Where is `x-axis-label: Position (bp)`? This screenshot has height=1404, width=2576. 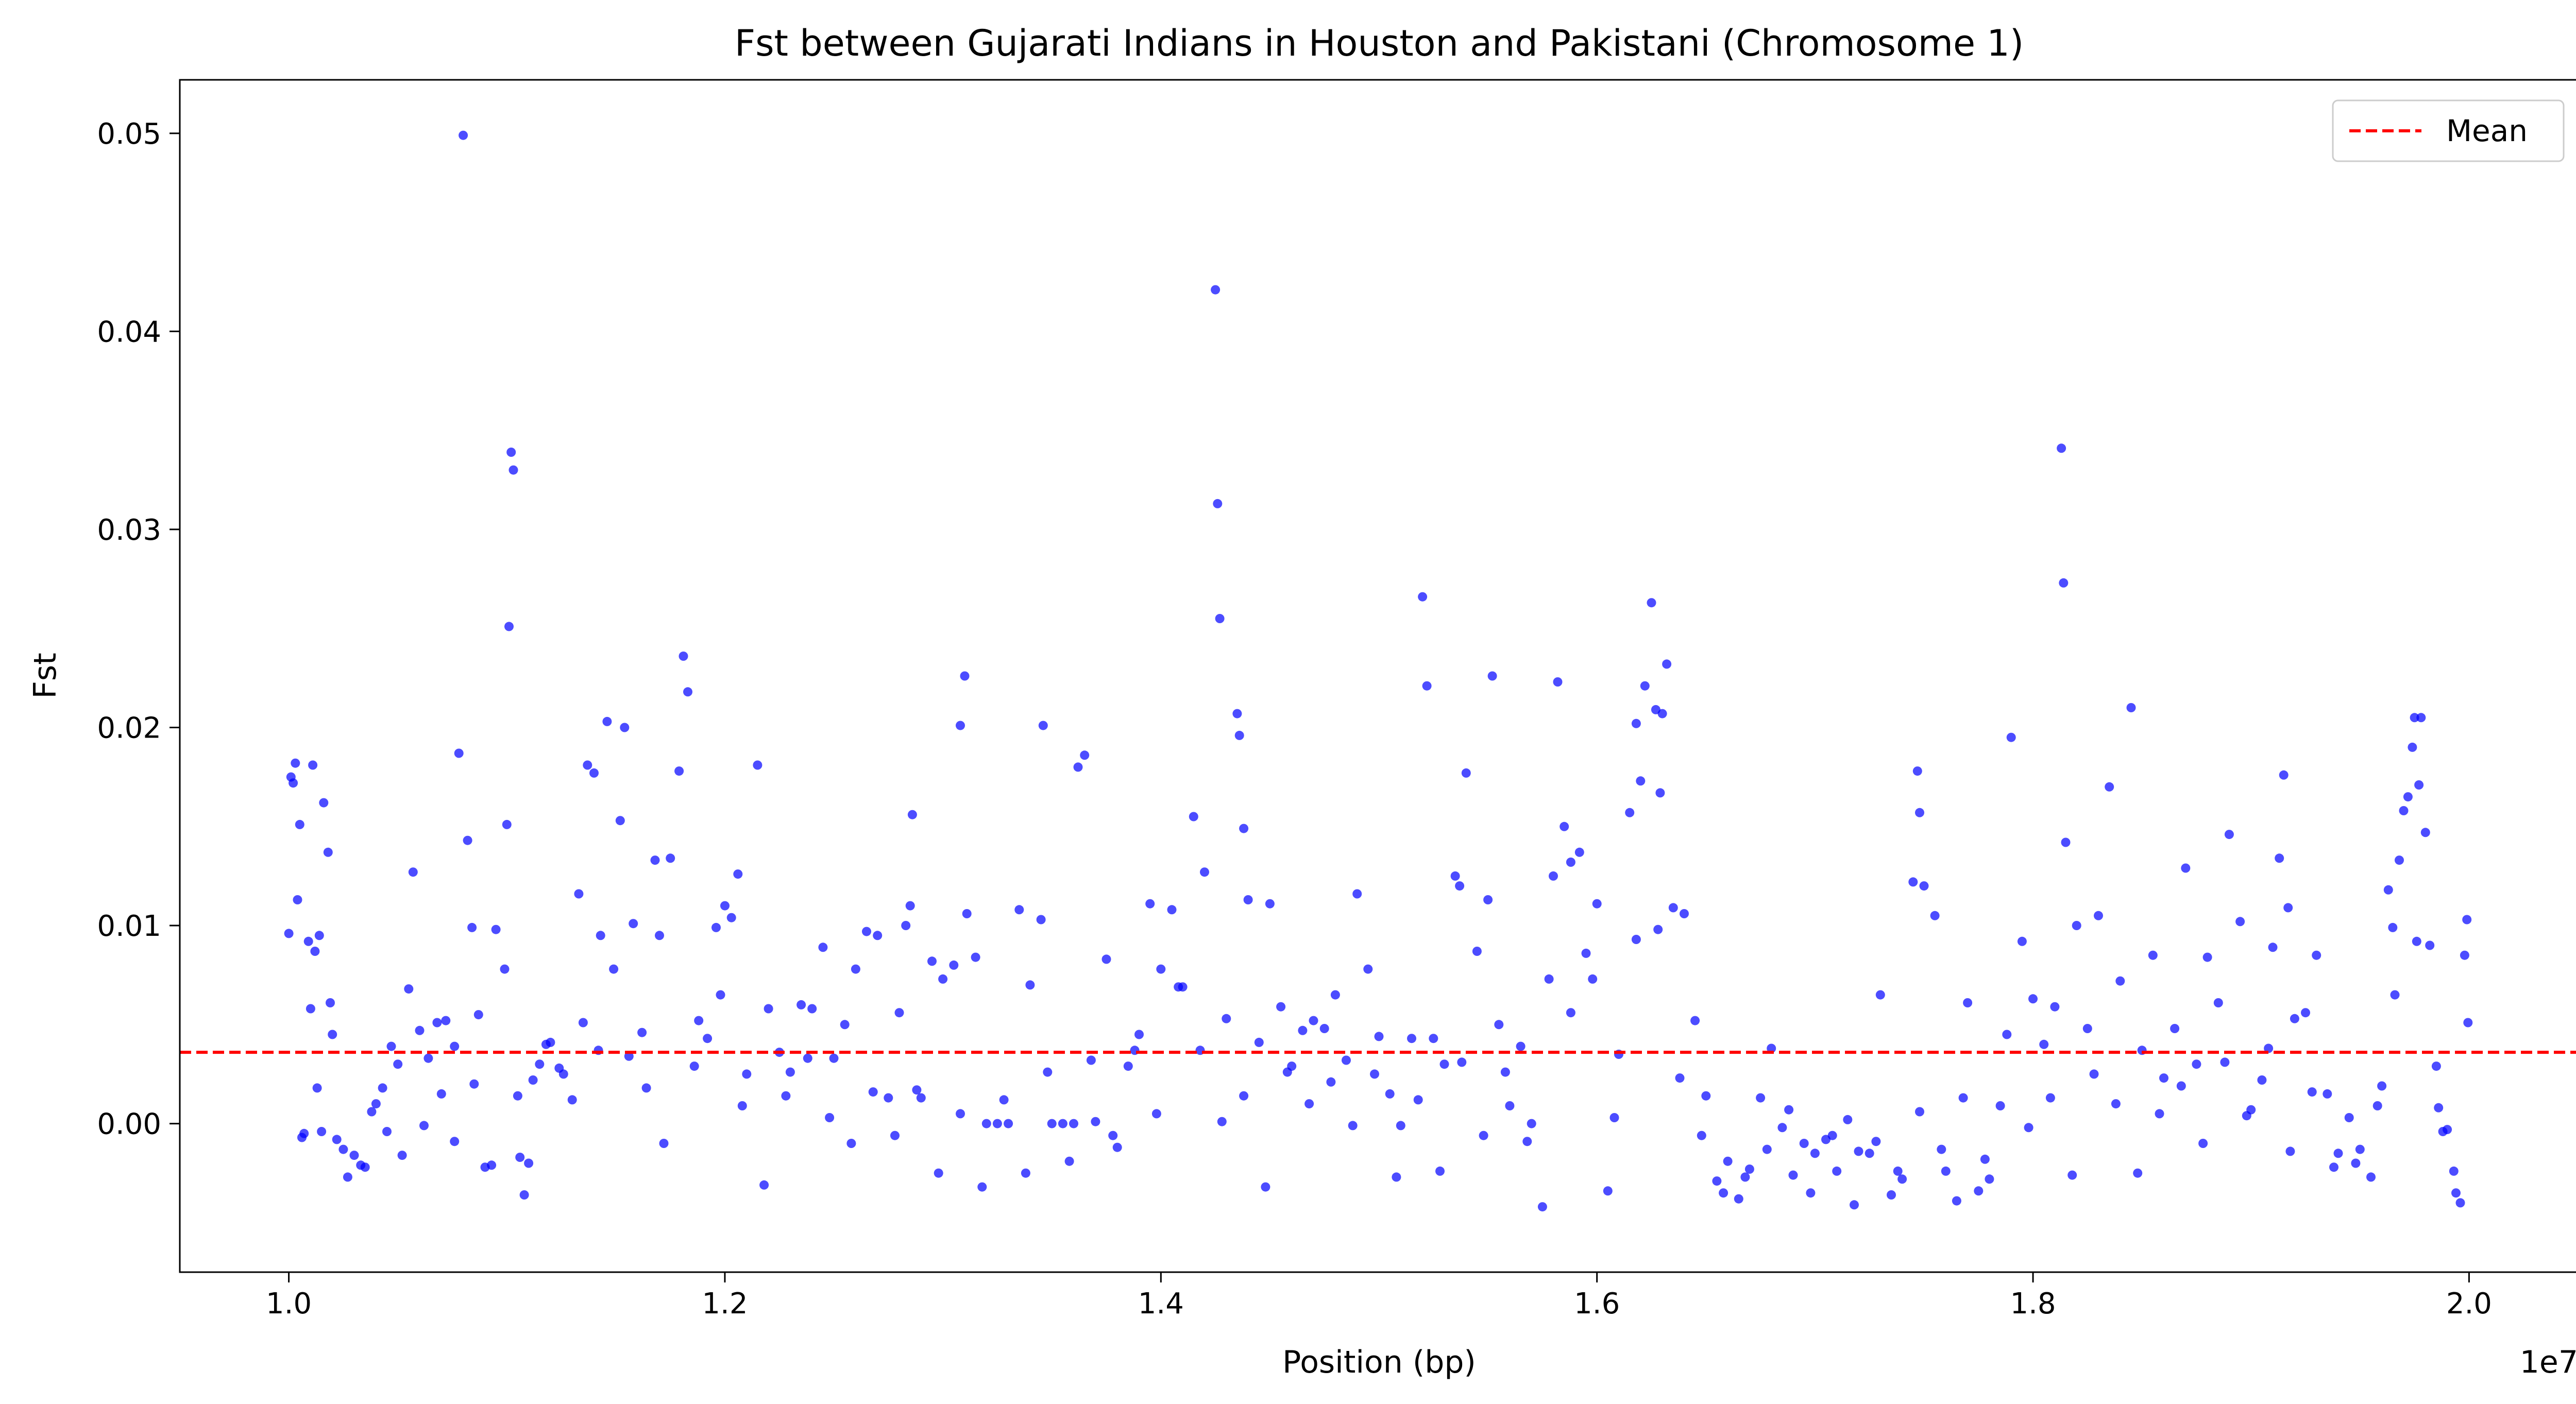
x-axis-label: Position (bp) is located at coordinates (1379, 1362).